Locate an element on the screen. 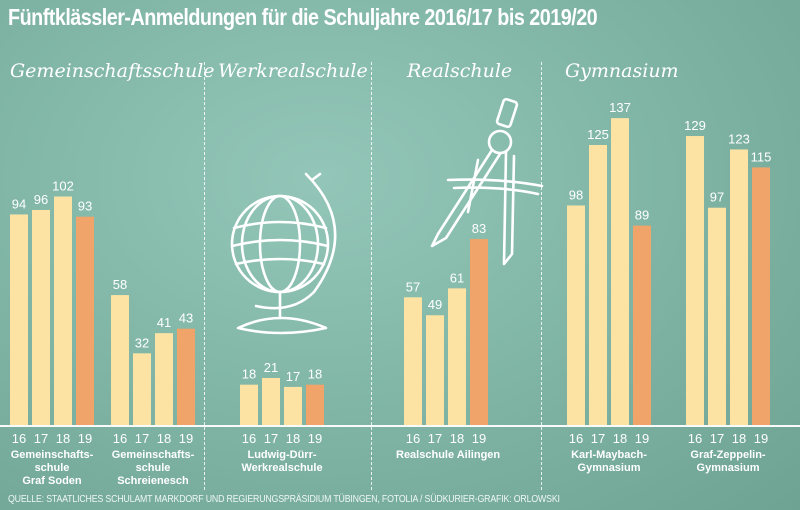 This screenshot has height=510, width=800. data-label: 137 is located at coordinates (620, 107).